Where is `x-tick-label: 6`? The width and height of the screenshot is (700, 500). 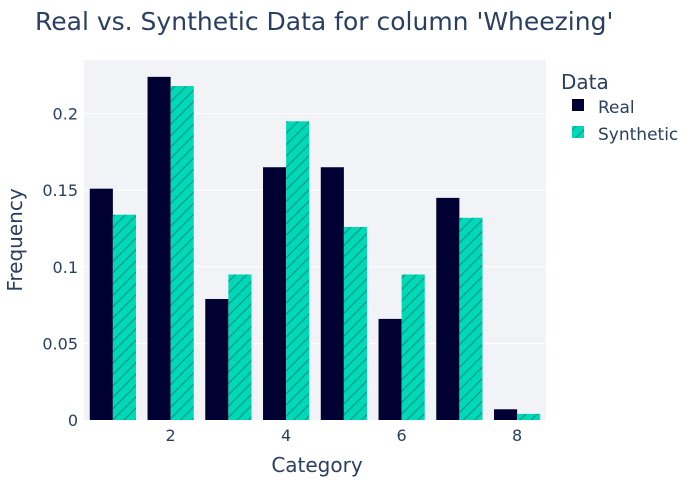
x-tick-label: 6 is located at coordinates (402, 435).